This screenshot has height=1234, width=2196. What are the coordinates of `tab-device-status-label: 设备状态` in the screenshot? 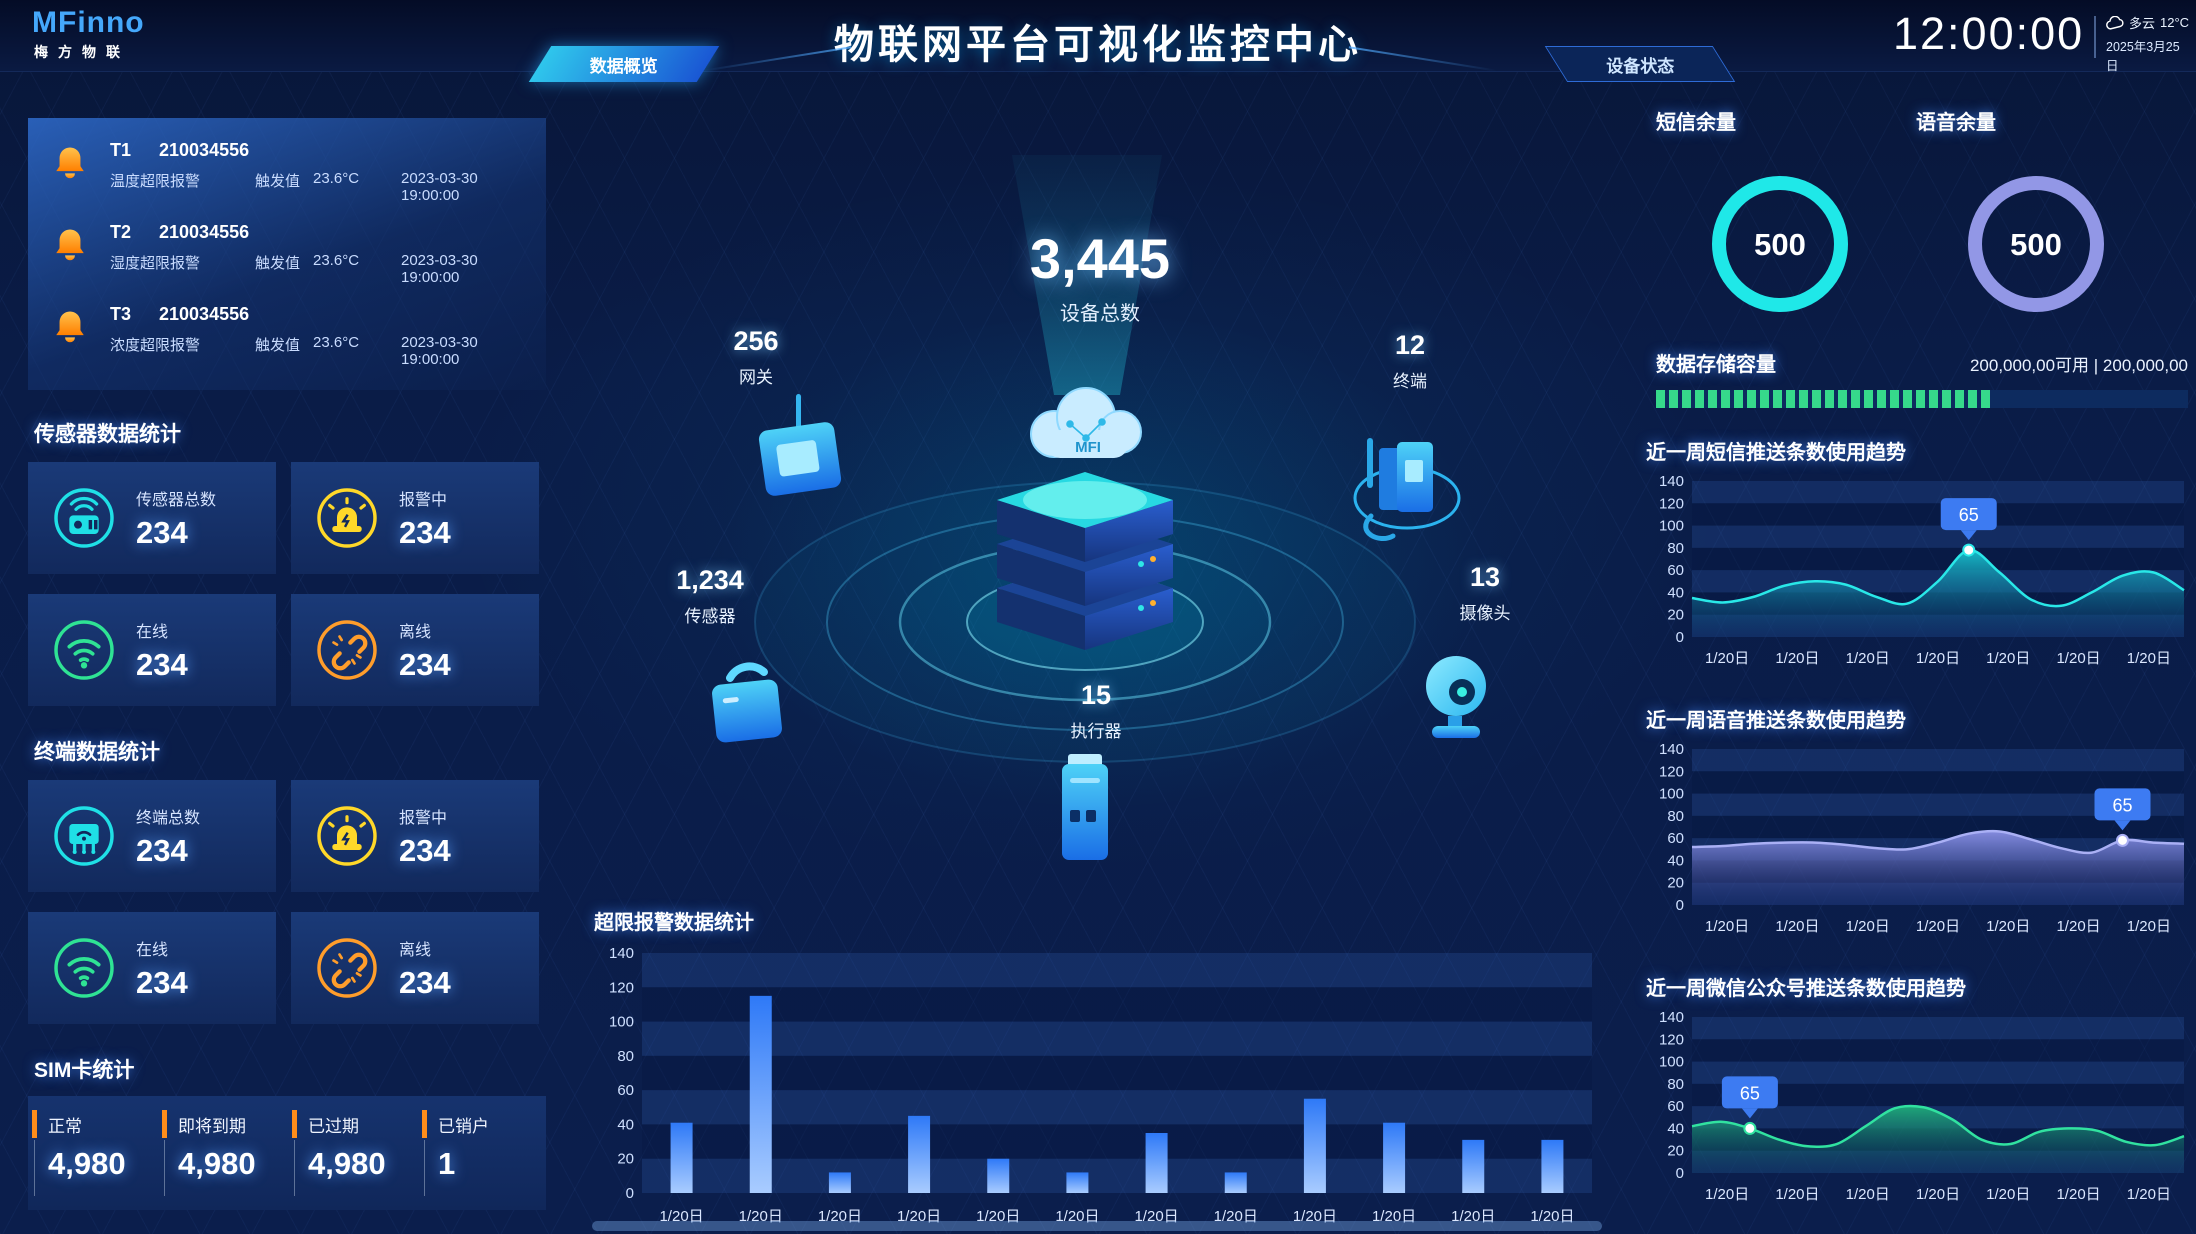 It's located at (1640, 66).